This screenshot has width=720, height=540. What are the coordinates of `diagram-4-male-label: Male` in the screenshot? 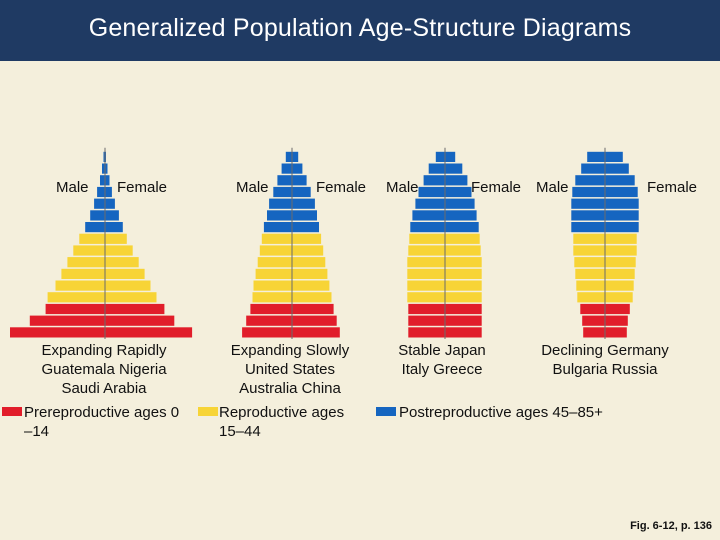 It's located at (552, 187).